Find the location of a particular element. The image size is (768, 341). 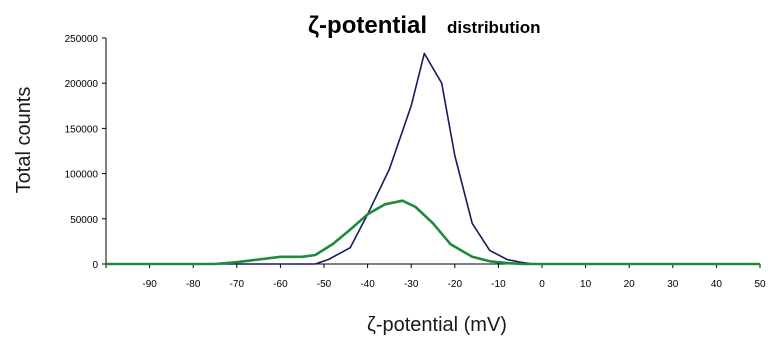

x-axis-ticks: -90 -80 -70 -60 -50 -40 -30 -20 -10 0 10 20 30 40 50 is located at coordinates (435, 277).